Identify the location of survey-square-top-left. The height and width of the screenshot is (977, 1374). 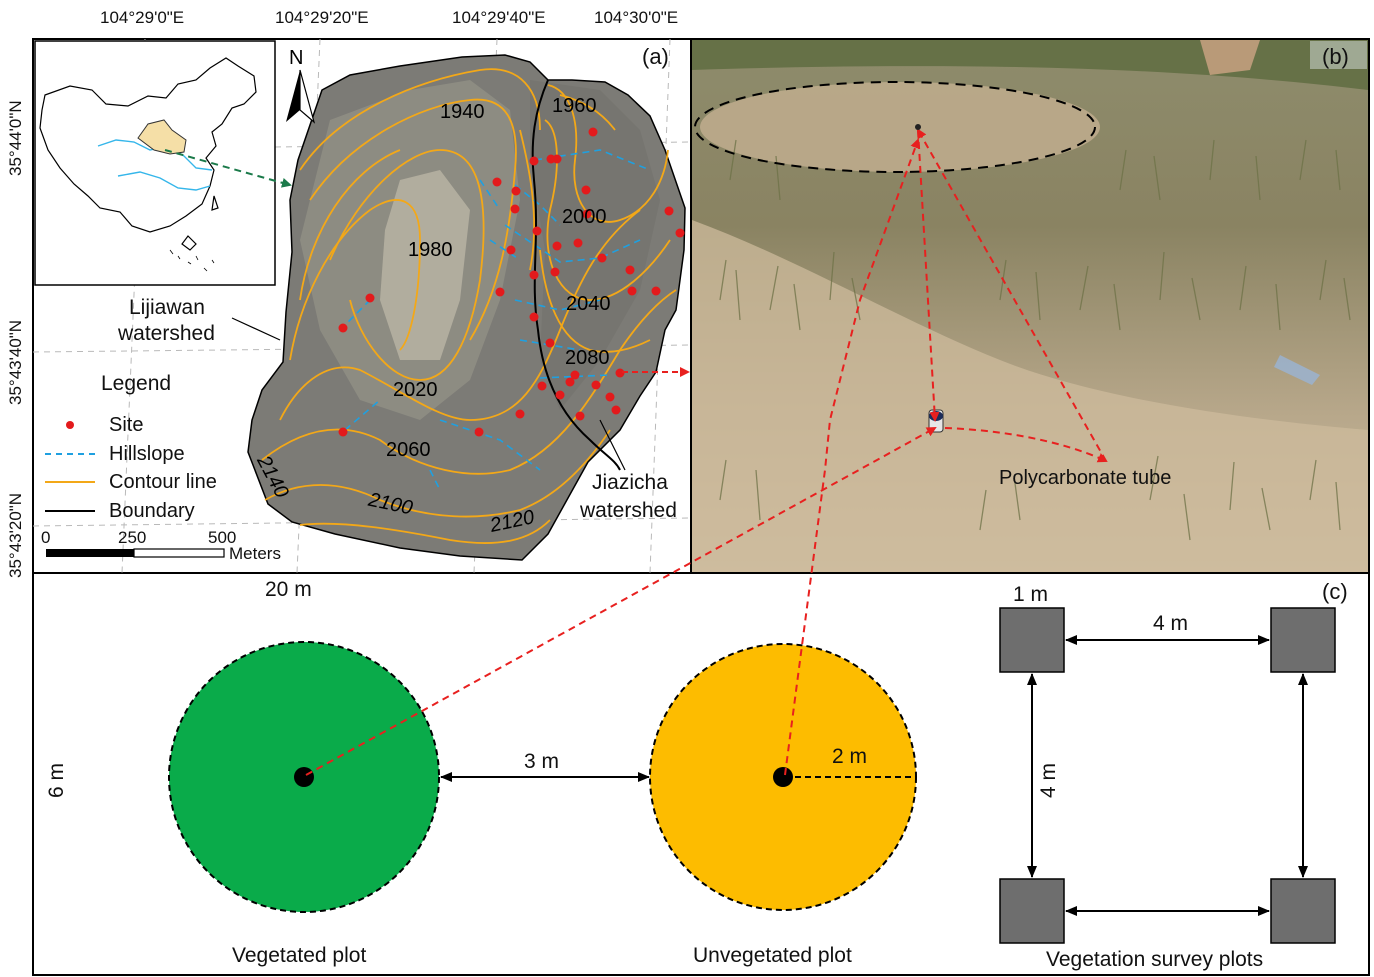
(1032, 640).